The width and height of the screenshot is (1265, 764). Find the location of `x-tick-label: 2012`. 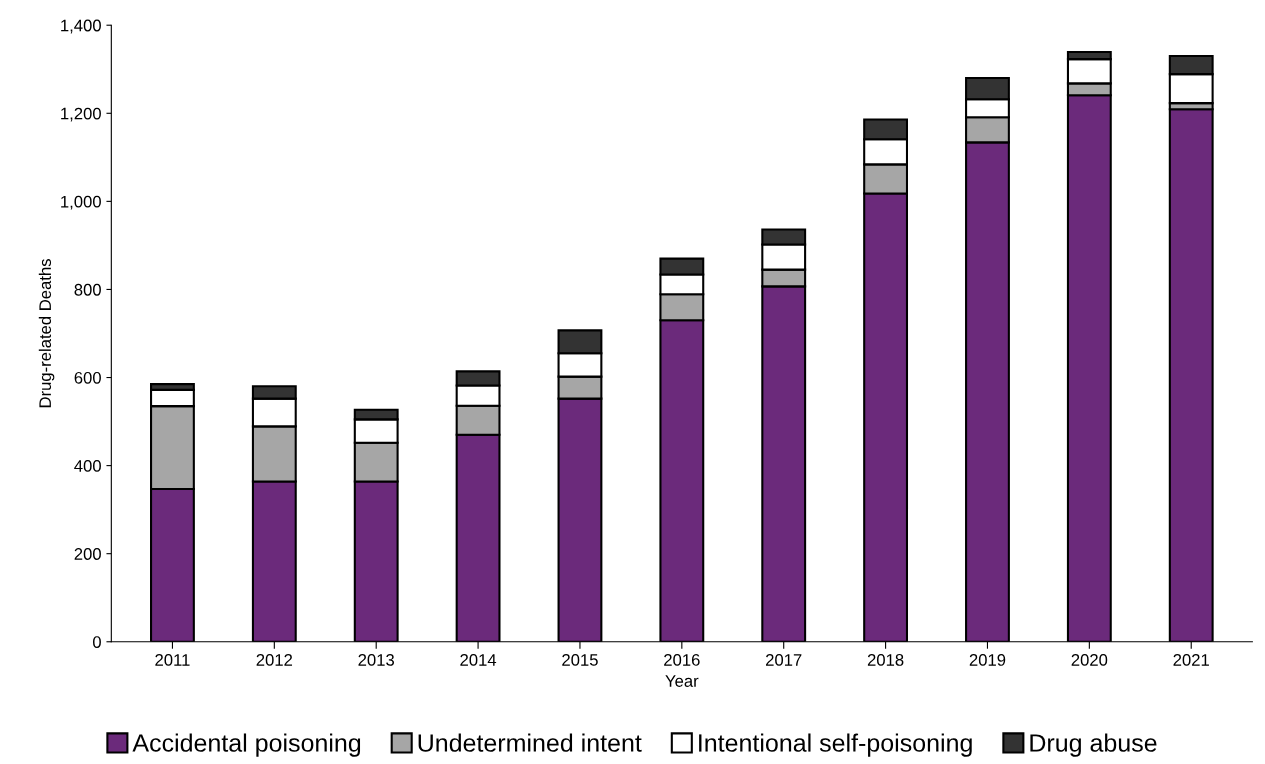

x-tick-label: 2012 is located at coordinates (274, 660).